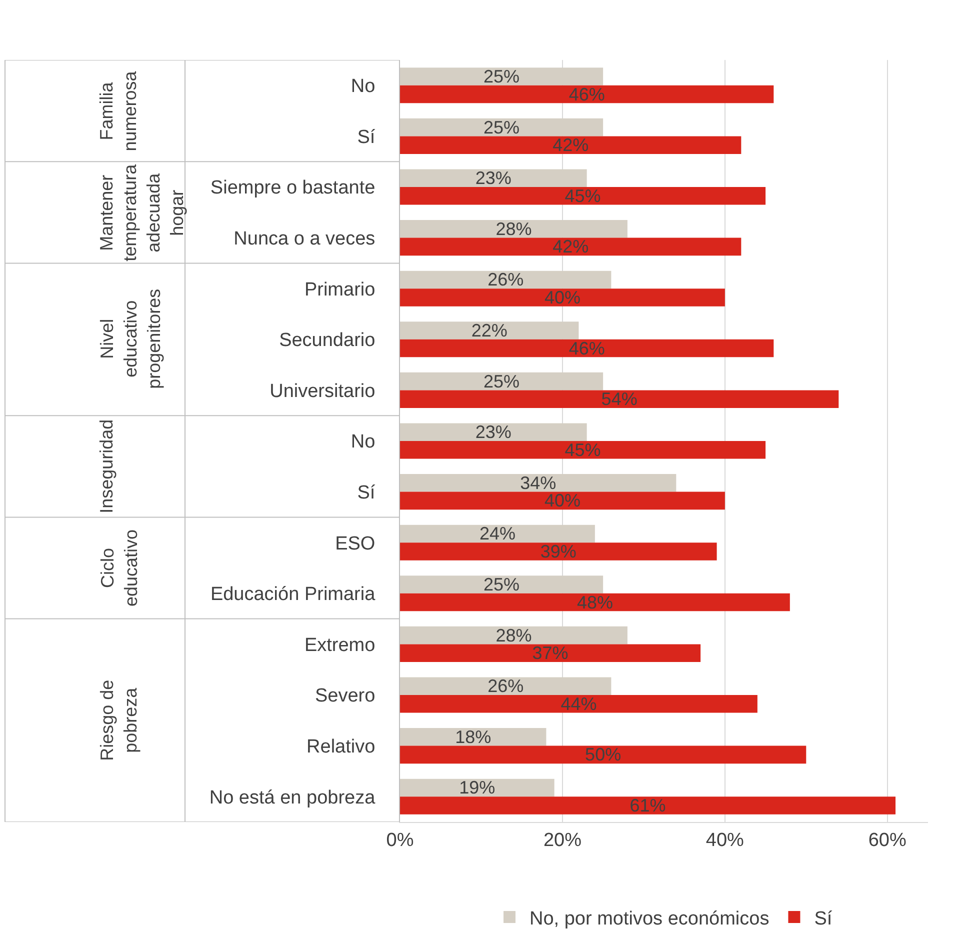 Image resolution: width=973 pixels, height=948 pixels. I want to click on x-tick-label: 40%, so click(725, 840).